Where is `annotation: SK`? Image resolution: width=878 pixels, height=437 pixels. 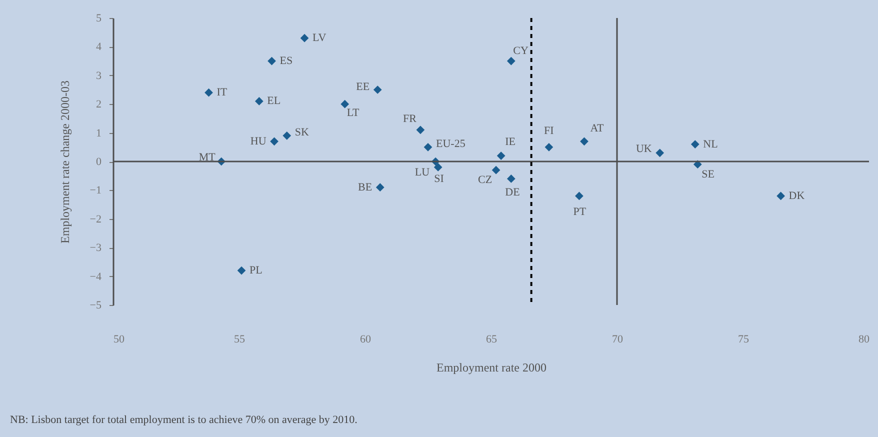 annotation: SK is located at coordinates (301, 132).